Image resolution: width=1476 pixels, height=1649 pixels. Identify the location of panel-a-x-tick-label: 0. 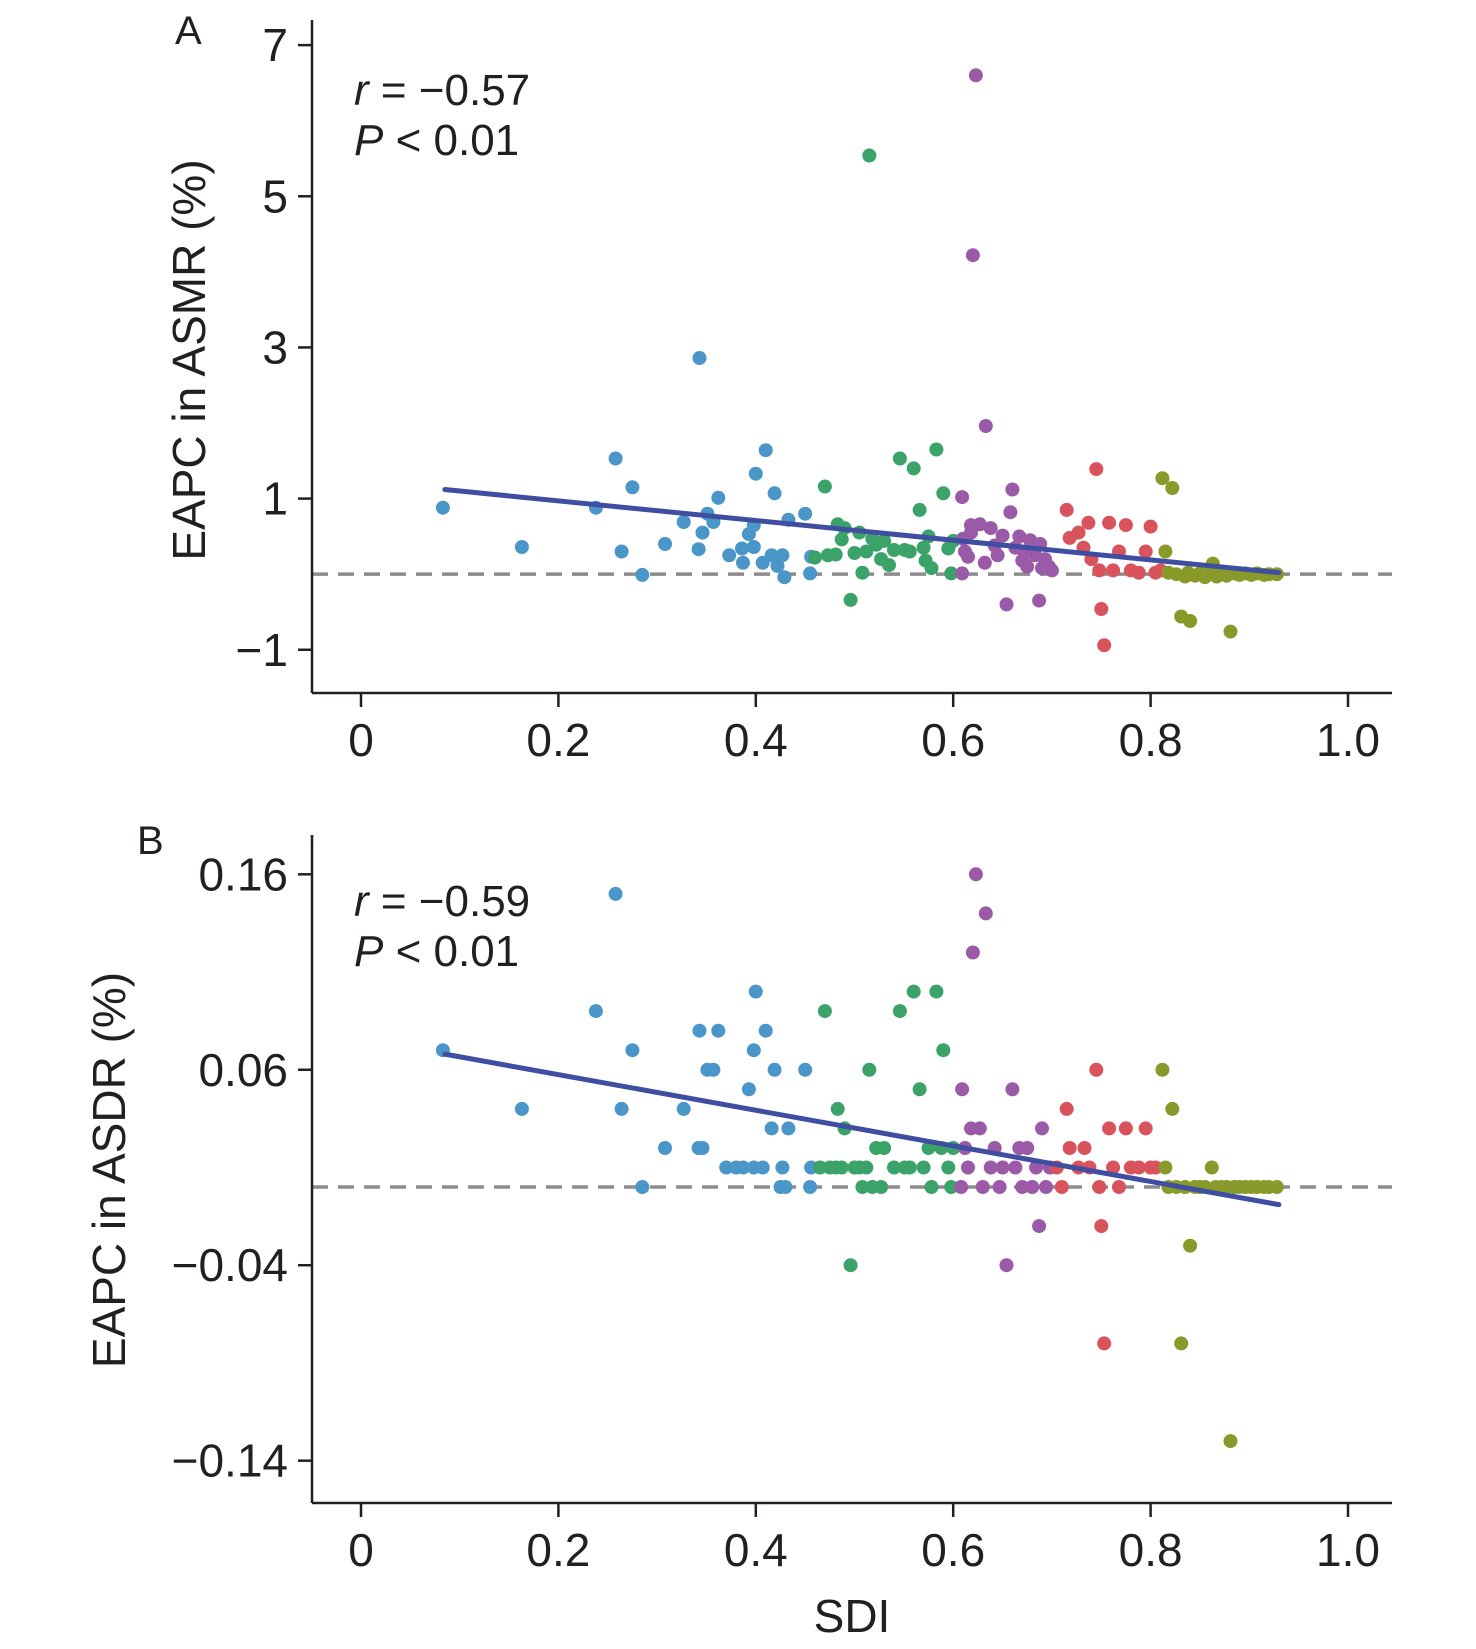
(361, 740).